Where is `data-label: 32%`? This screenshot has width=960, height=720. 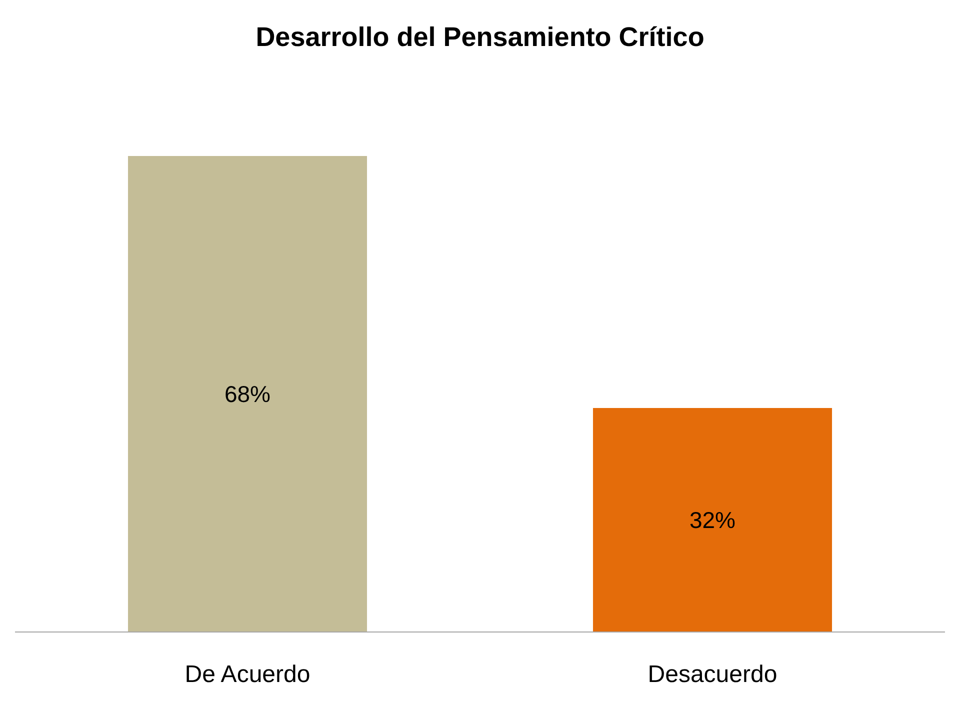 data-label: 32% is located at coordinates (712, 520).